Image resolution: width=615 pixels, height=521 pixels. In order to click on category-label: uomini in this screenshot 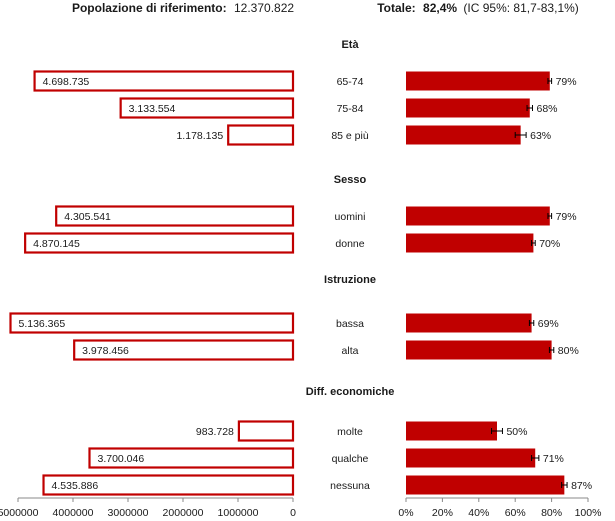, I will do `click(350, 217)`.